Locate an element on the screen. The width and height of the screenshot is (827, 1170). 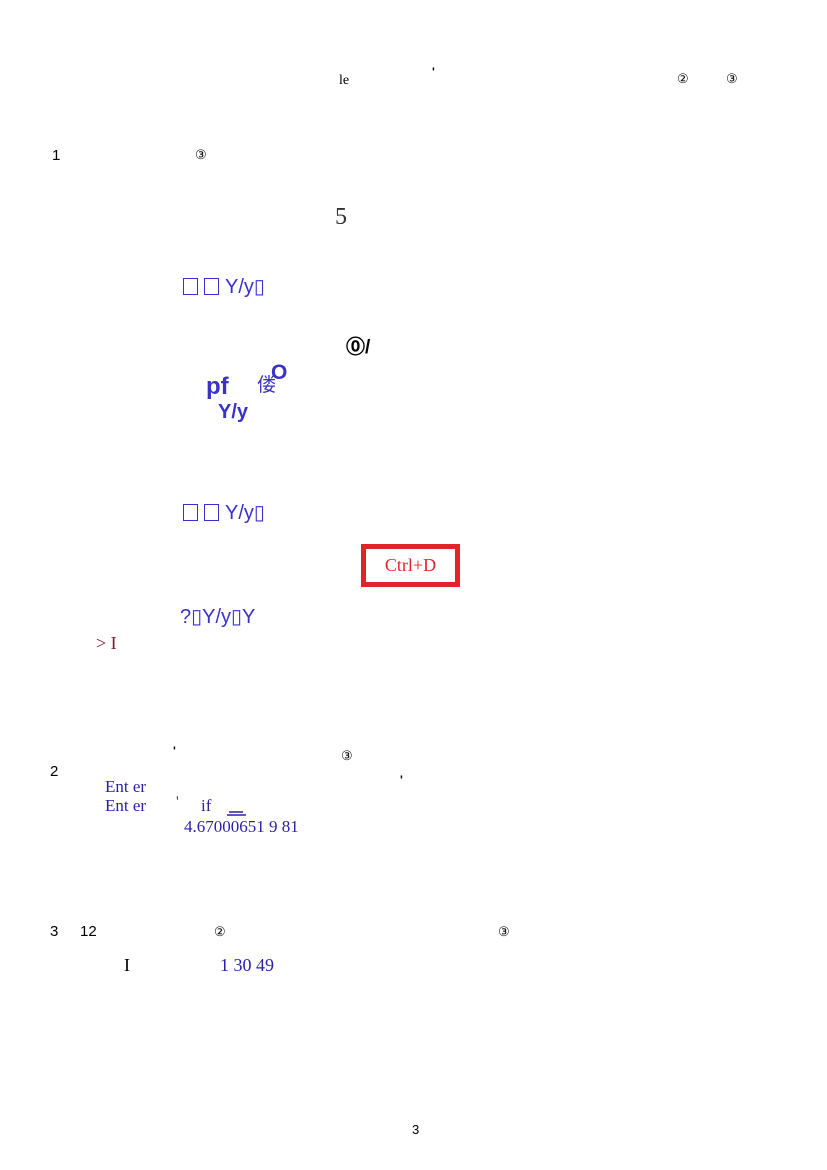
symbol-mark: ⓪/ is located at coordinates (358, 347).